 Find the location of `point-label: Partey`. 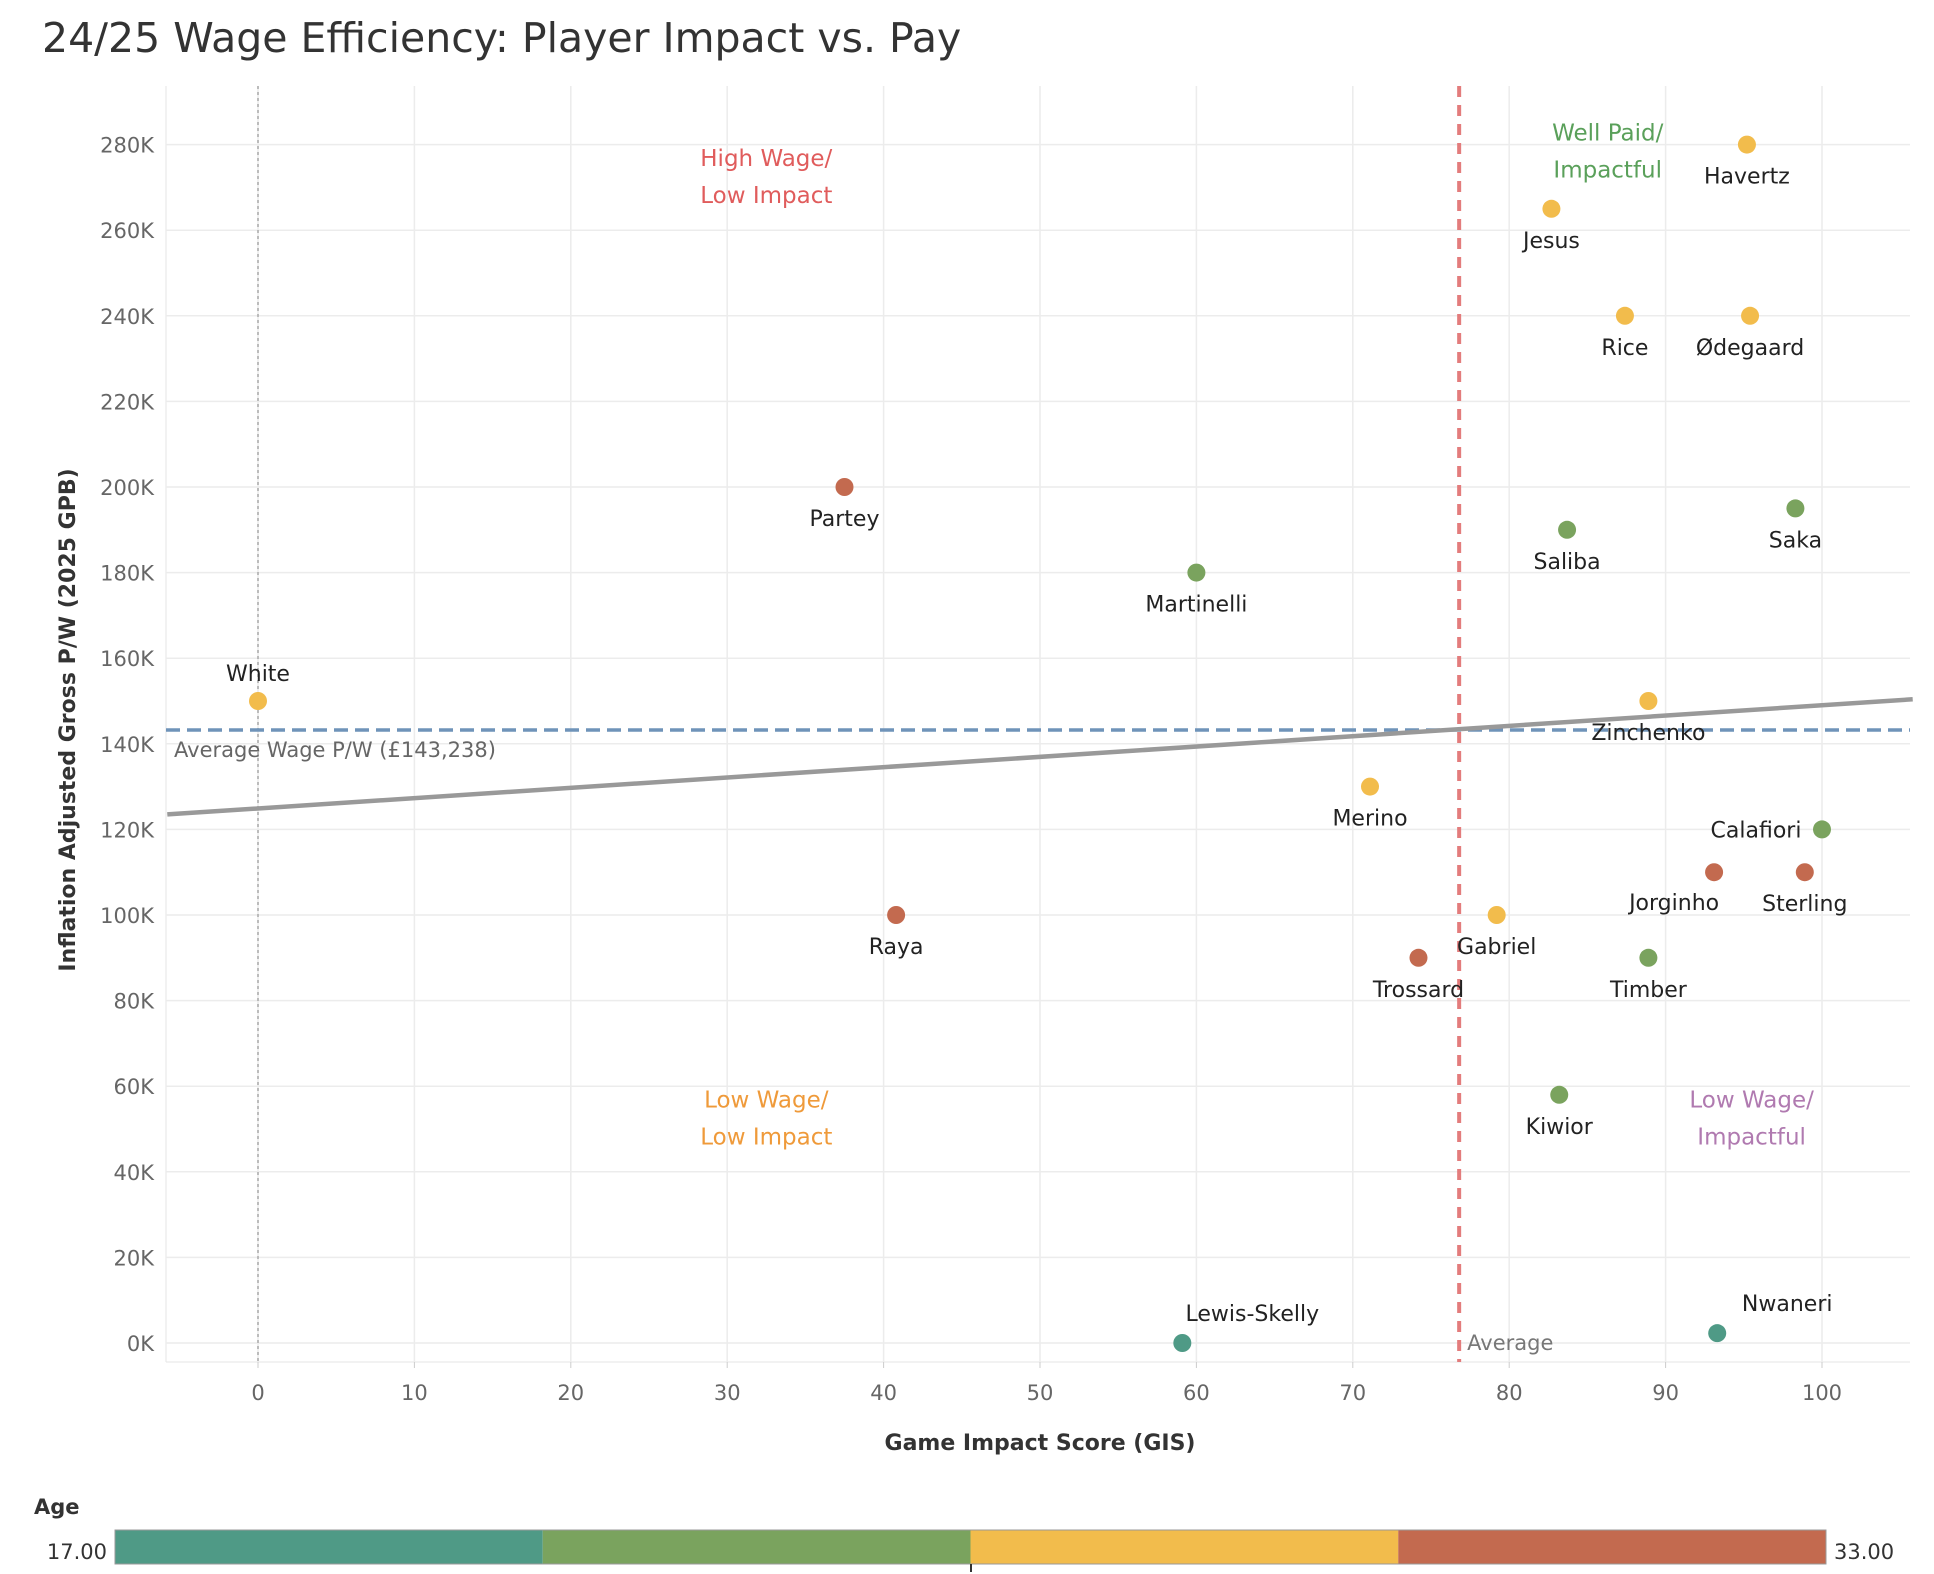

point-label: Partey is located at coordinates (845, 519).